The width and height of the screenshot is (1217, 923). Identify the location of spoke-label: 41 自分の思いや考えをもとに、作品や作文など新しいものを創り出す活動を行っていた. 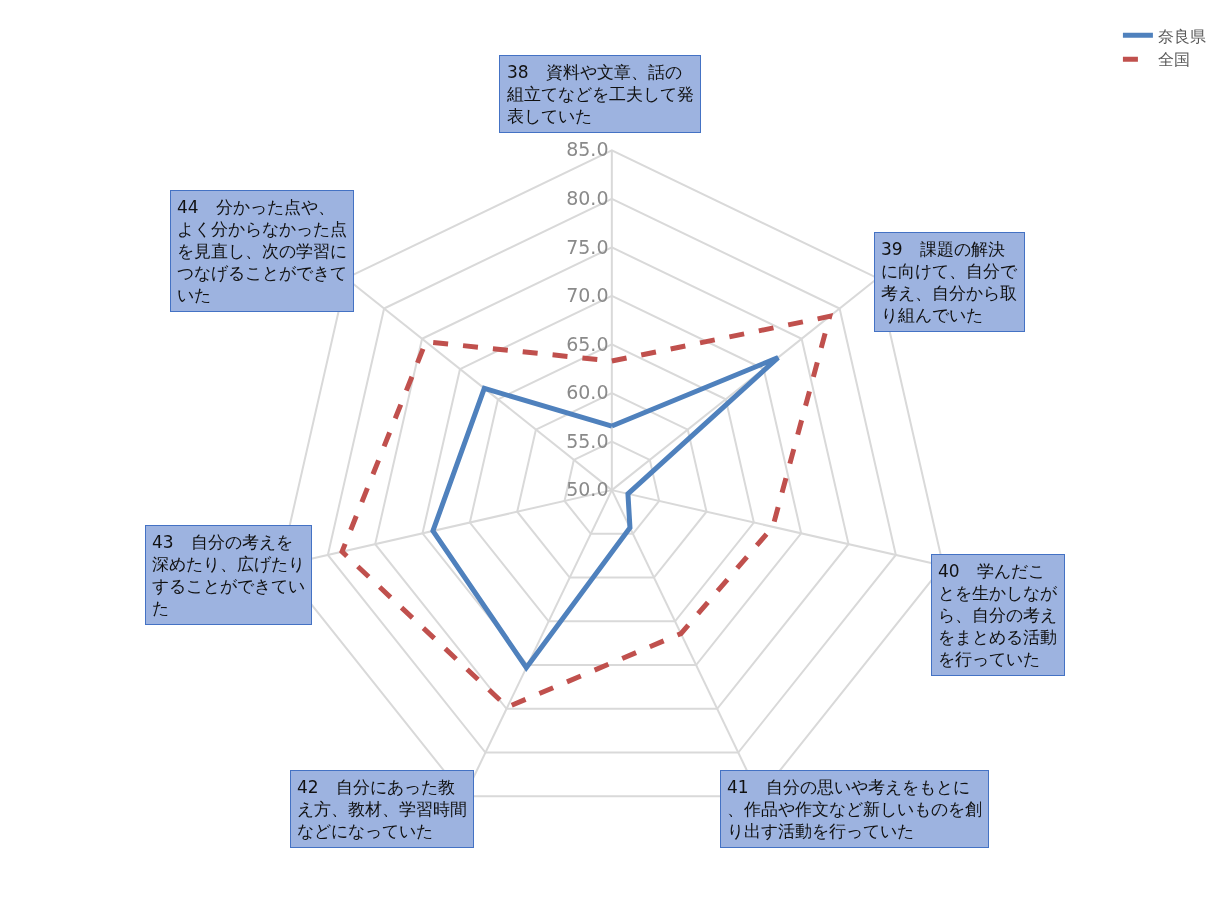
(854, 809).